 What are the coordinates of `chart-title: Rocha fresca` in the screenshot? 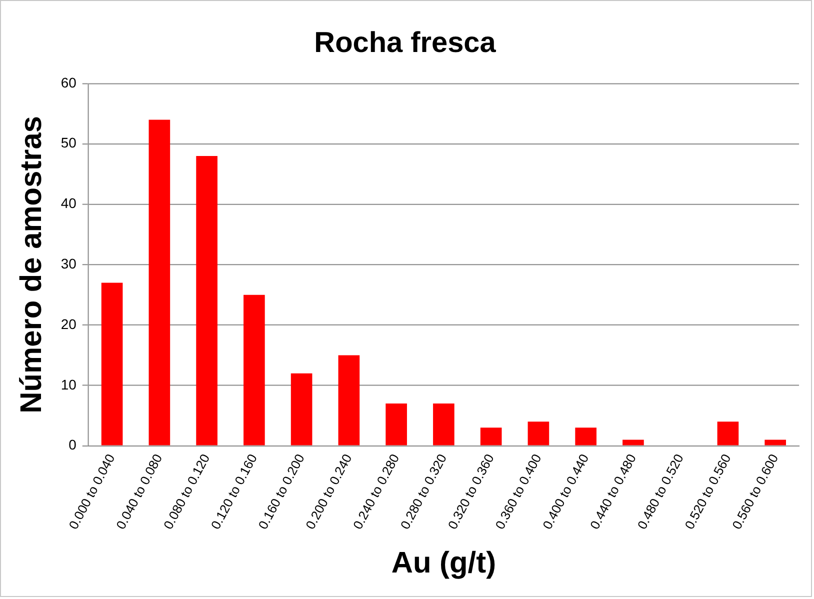 It's located at (405, 43).